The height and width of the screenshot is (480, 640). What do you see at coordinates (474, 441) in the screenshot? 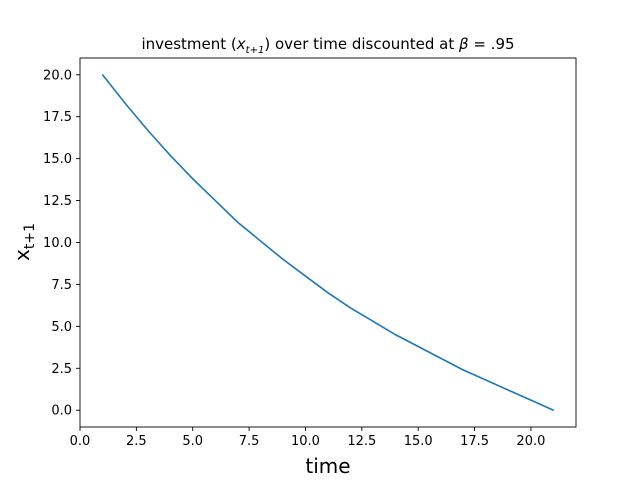
I see `x-tick-label: 17.5` at bounding box center [474, 441].